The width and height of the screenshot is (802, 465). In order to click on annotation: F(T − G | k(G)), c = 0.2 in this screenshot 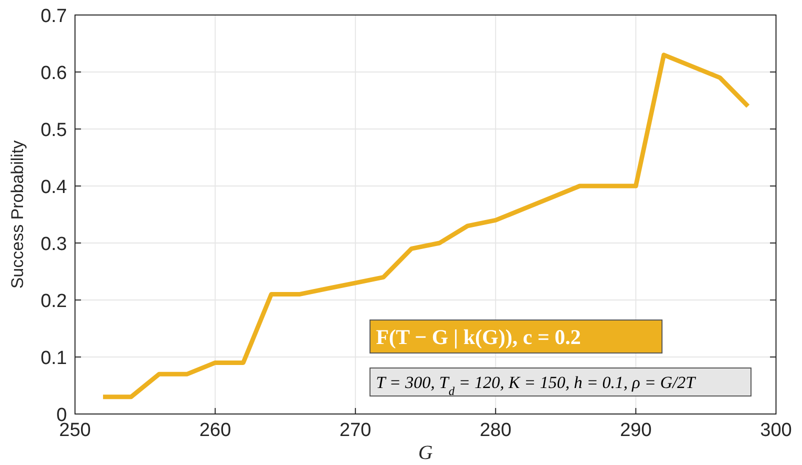, I will do `click(478, 336)`.